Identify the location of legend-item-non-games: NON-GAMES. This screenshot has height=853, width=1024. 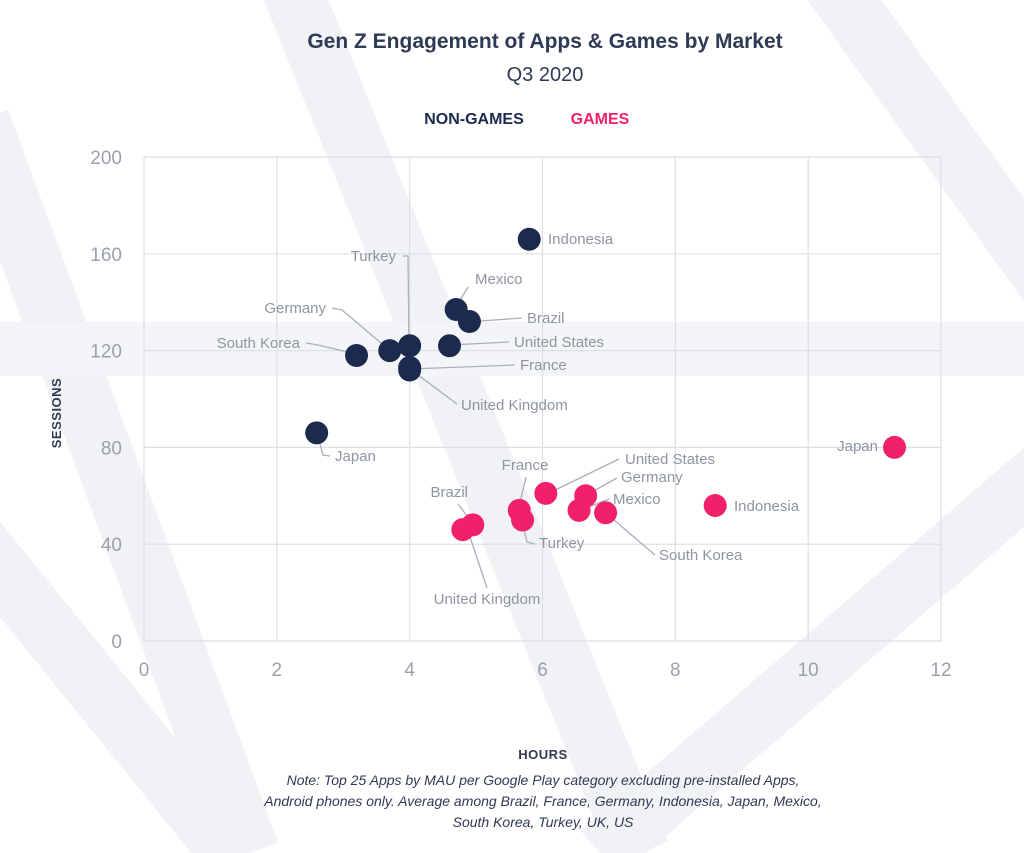
(474, 119).